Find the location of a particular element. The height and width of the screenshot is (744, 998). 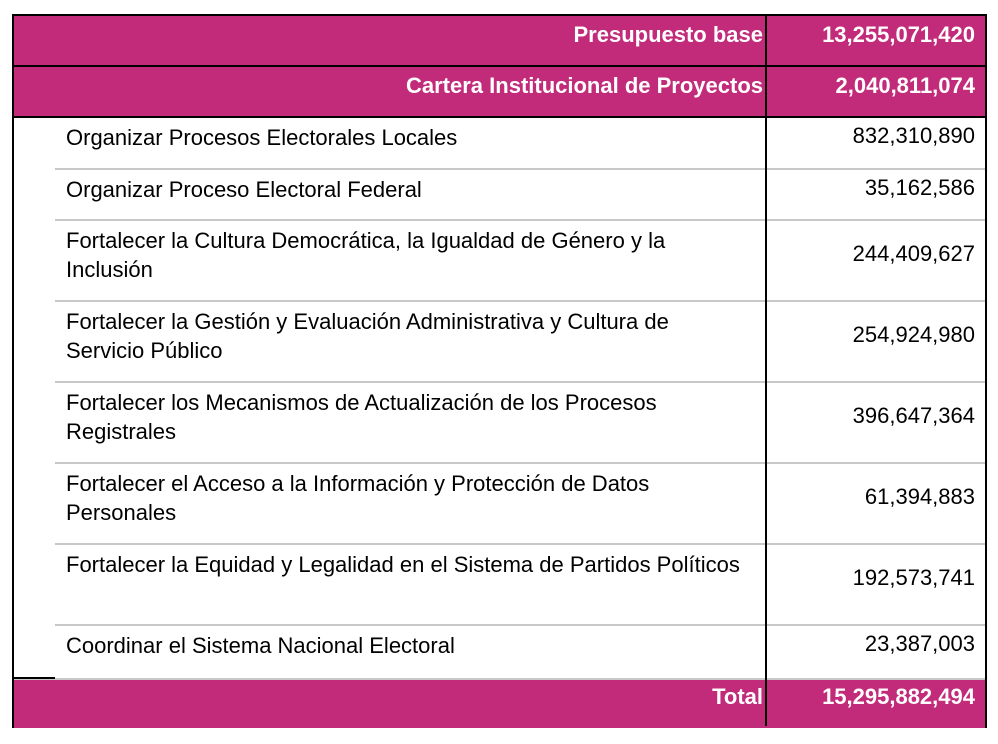

row-label: Organizar Proceso Electoral Federal is located at coordinates (244, 189).